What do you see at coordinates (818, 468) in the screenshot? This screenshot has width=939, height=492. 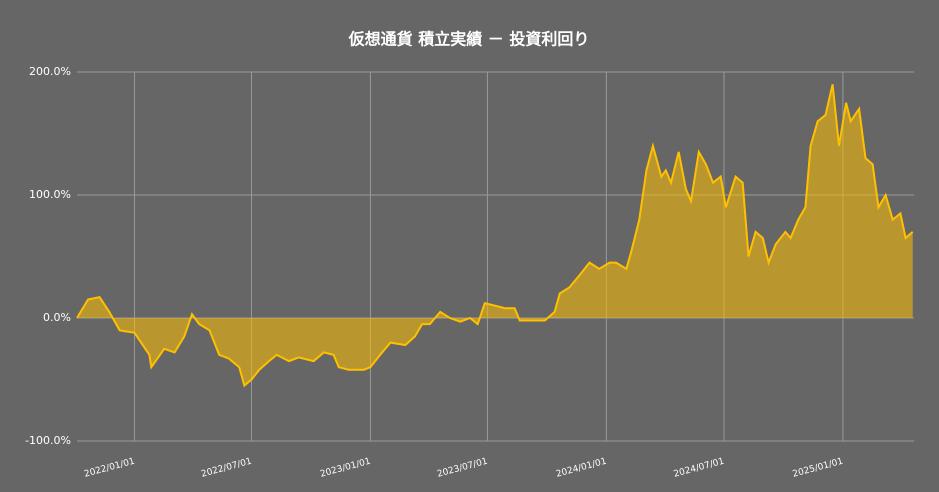 I see `x-tick-label: 2025/01/01` at bounding box center [818, 468].